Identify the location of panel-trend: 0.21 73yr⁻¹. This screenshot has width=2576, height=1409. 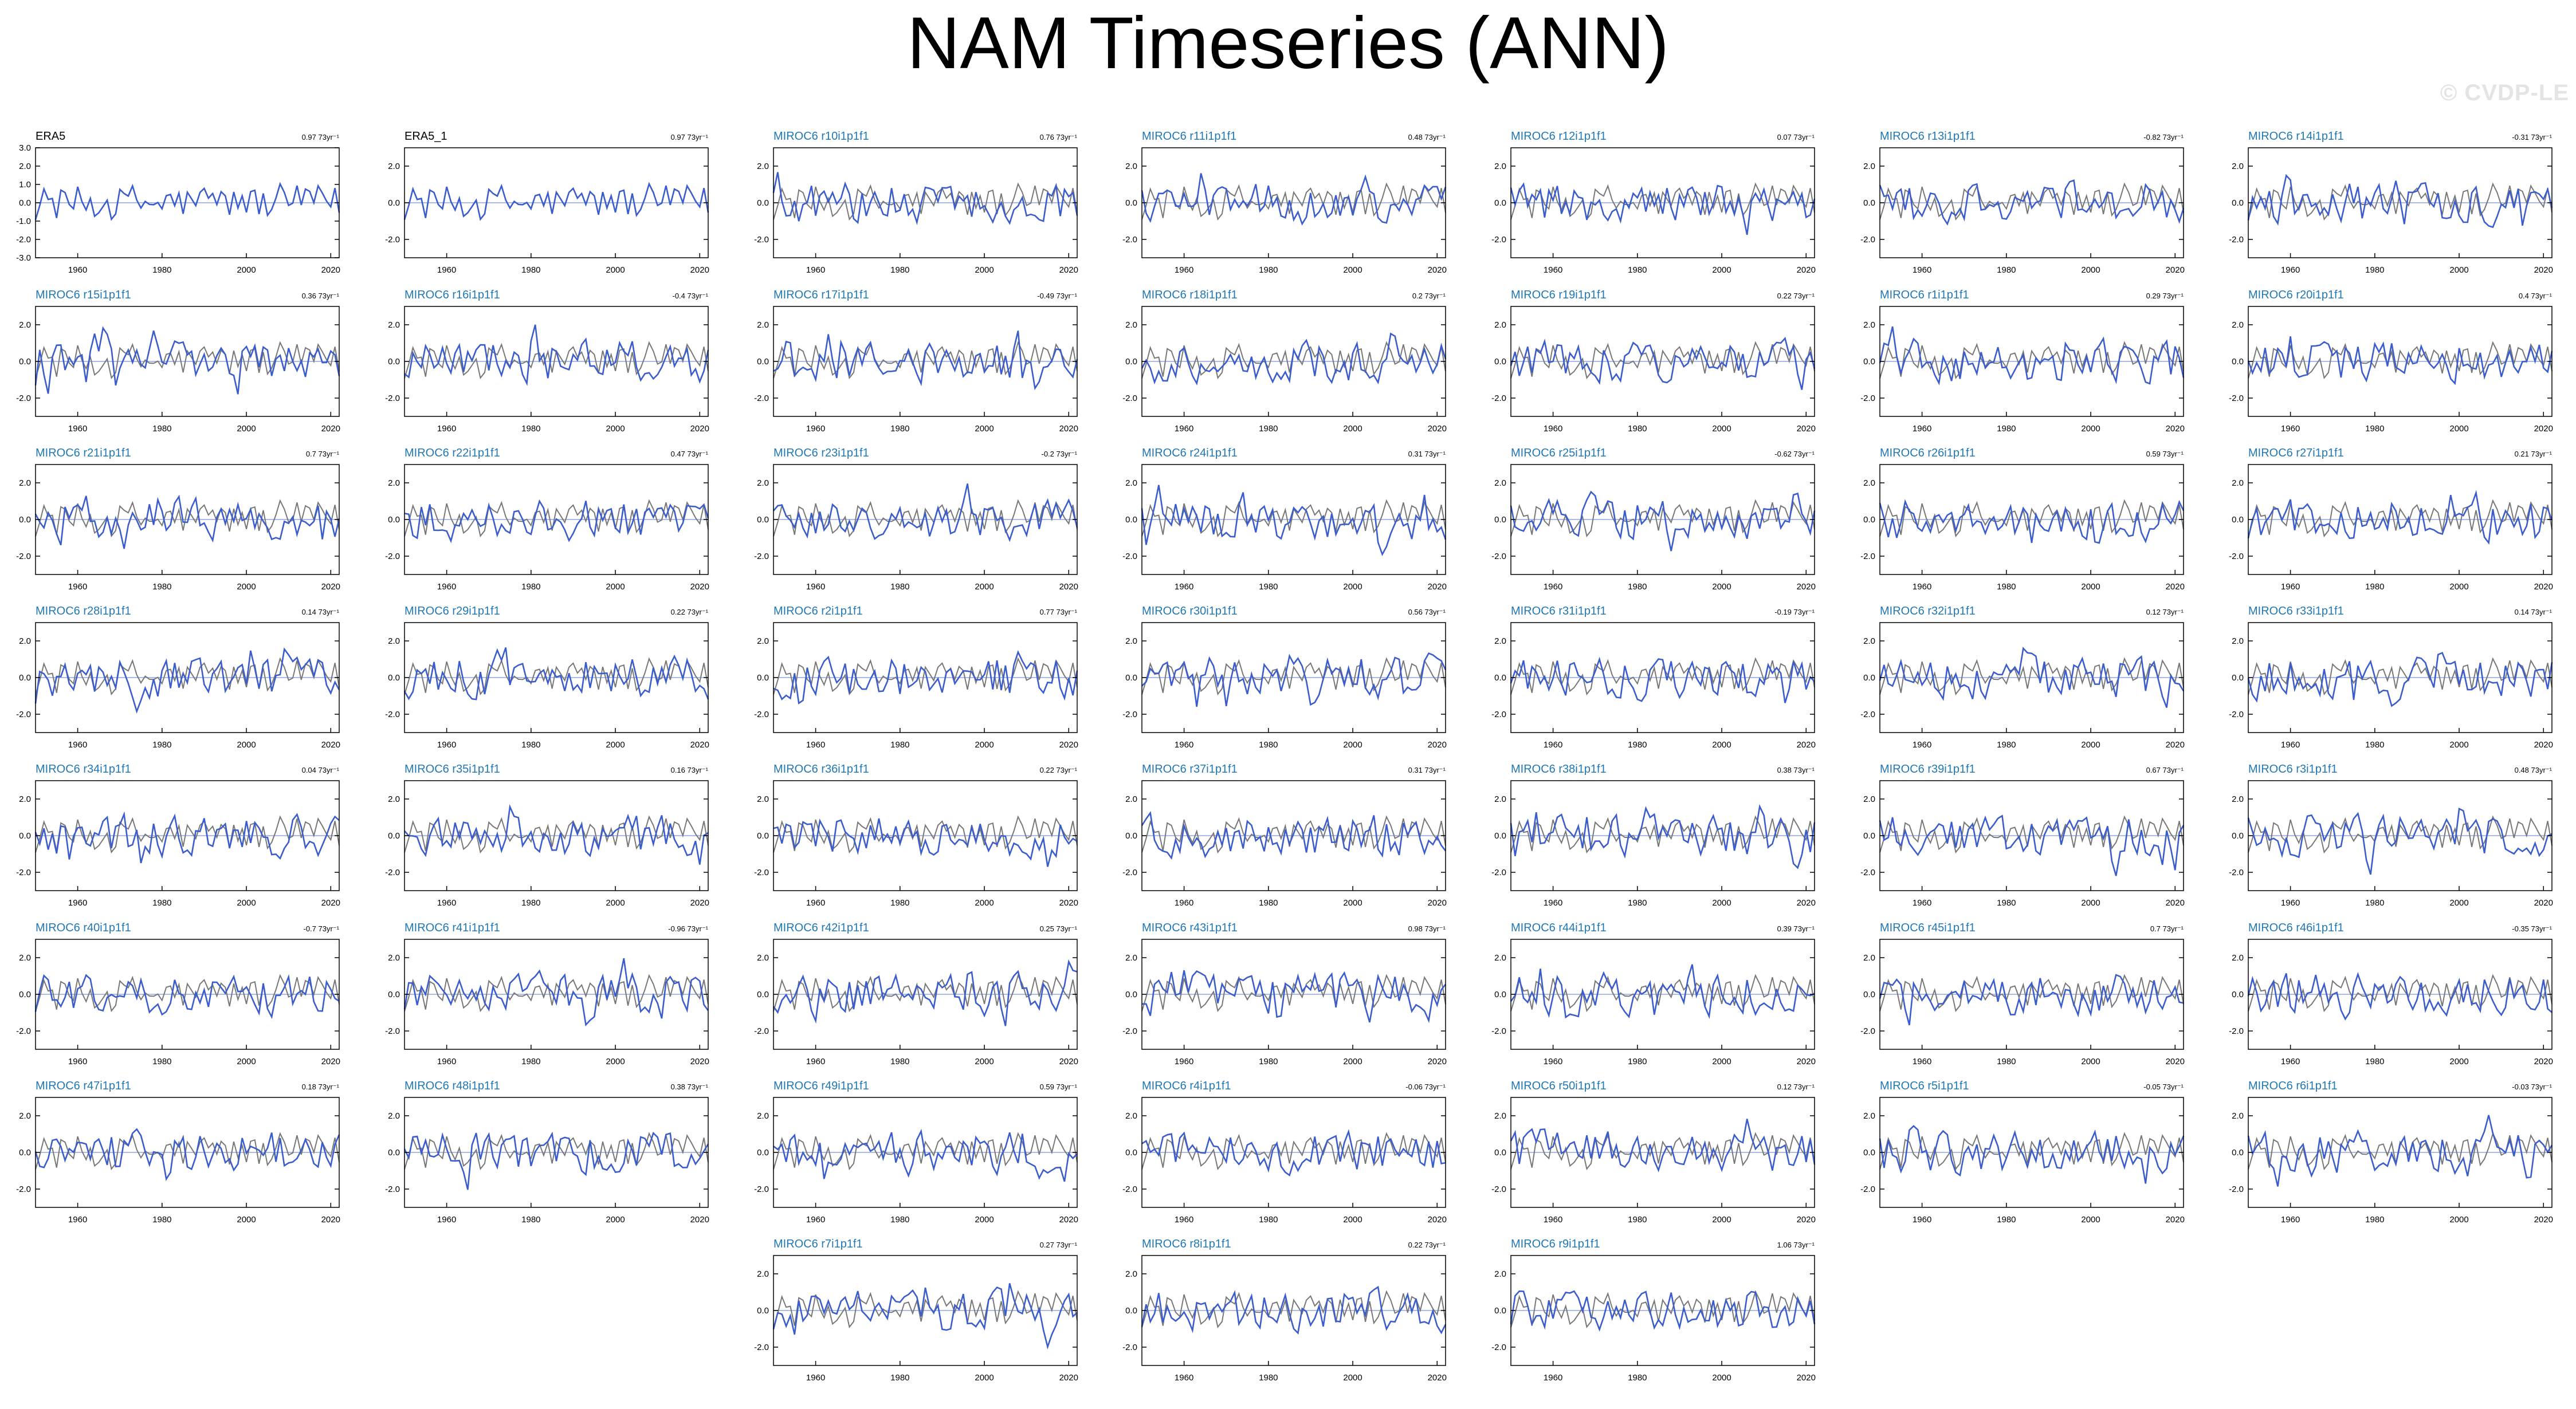
(2534, 454).